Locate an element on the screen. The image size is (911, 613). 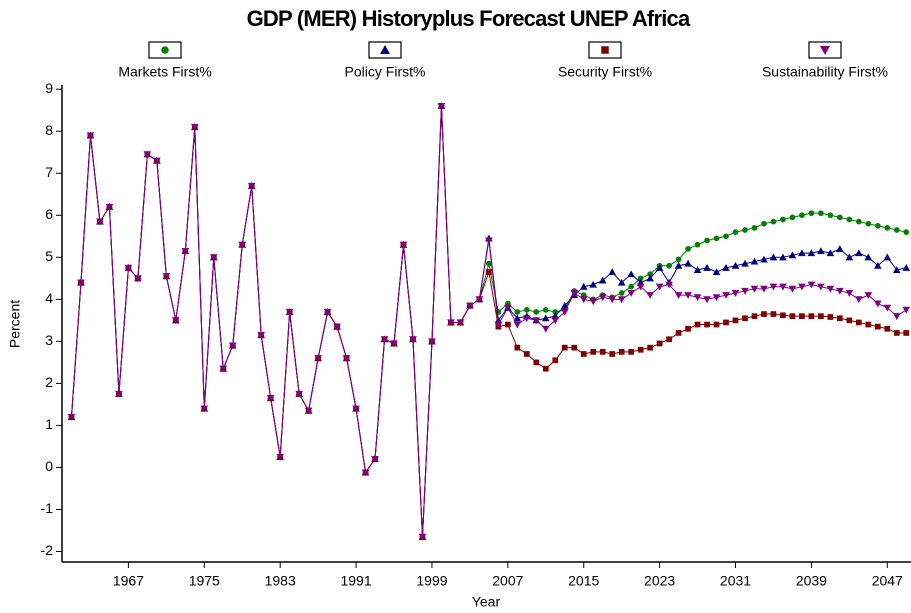
legend-label: Sustainability First% is located at coordinates (825, 72).